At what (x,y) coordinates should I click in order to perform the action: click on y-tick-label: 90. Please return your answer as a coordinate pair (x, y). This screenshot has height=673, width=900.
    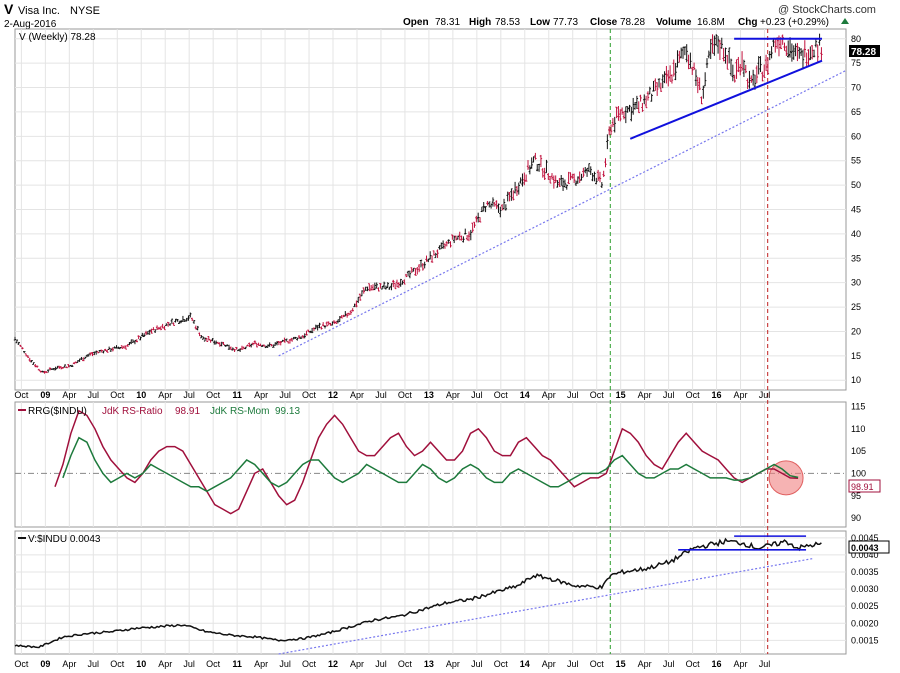
    Looking at the image, I should click on (856, 518).